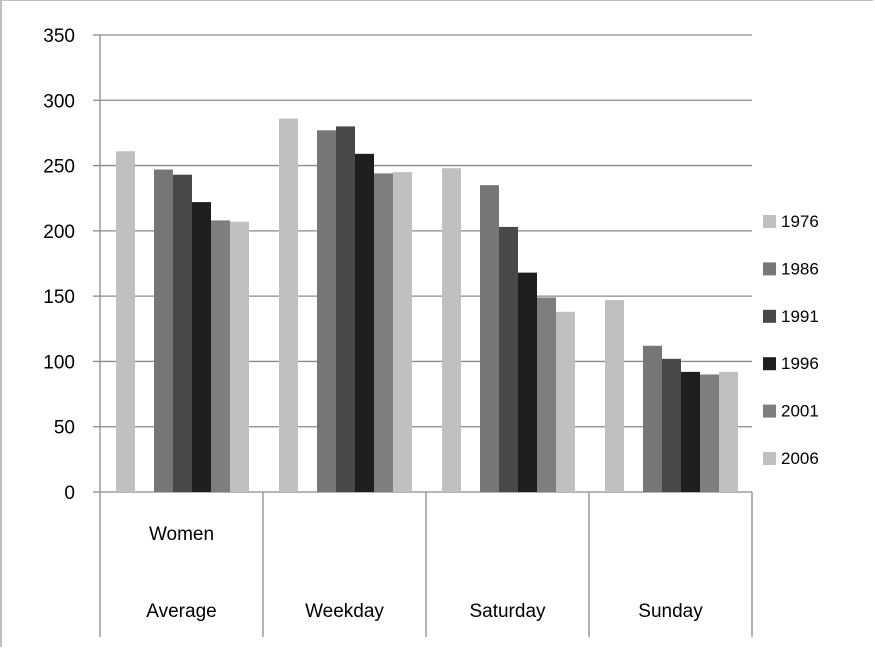 The height and width of the screenshot is (649, 875). Describe the element at coordinates (402, 332) in the screenshot. I see `bar-2006-weekday` at that location.